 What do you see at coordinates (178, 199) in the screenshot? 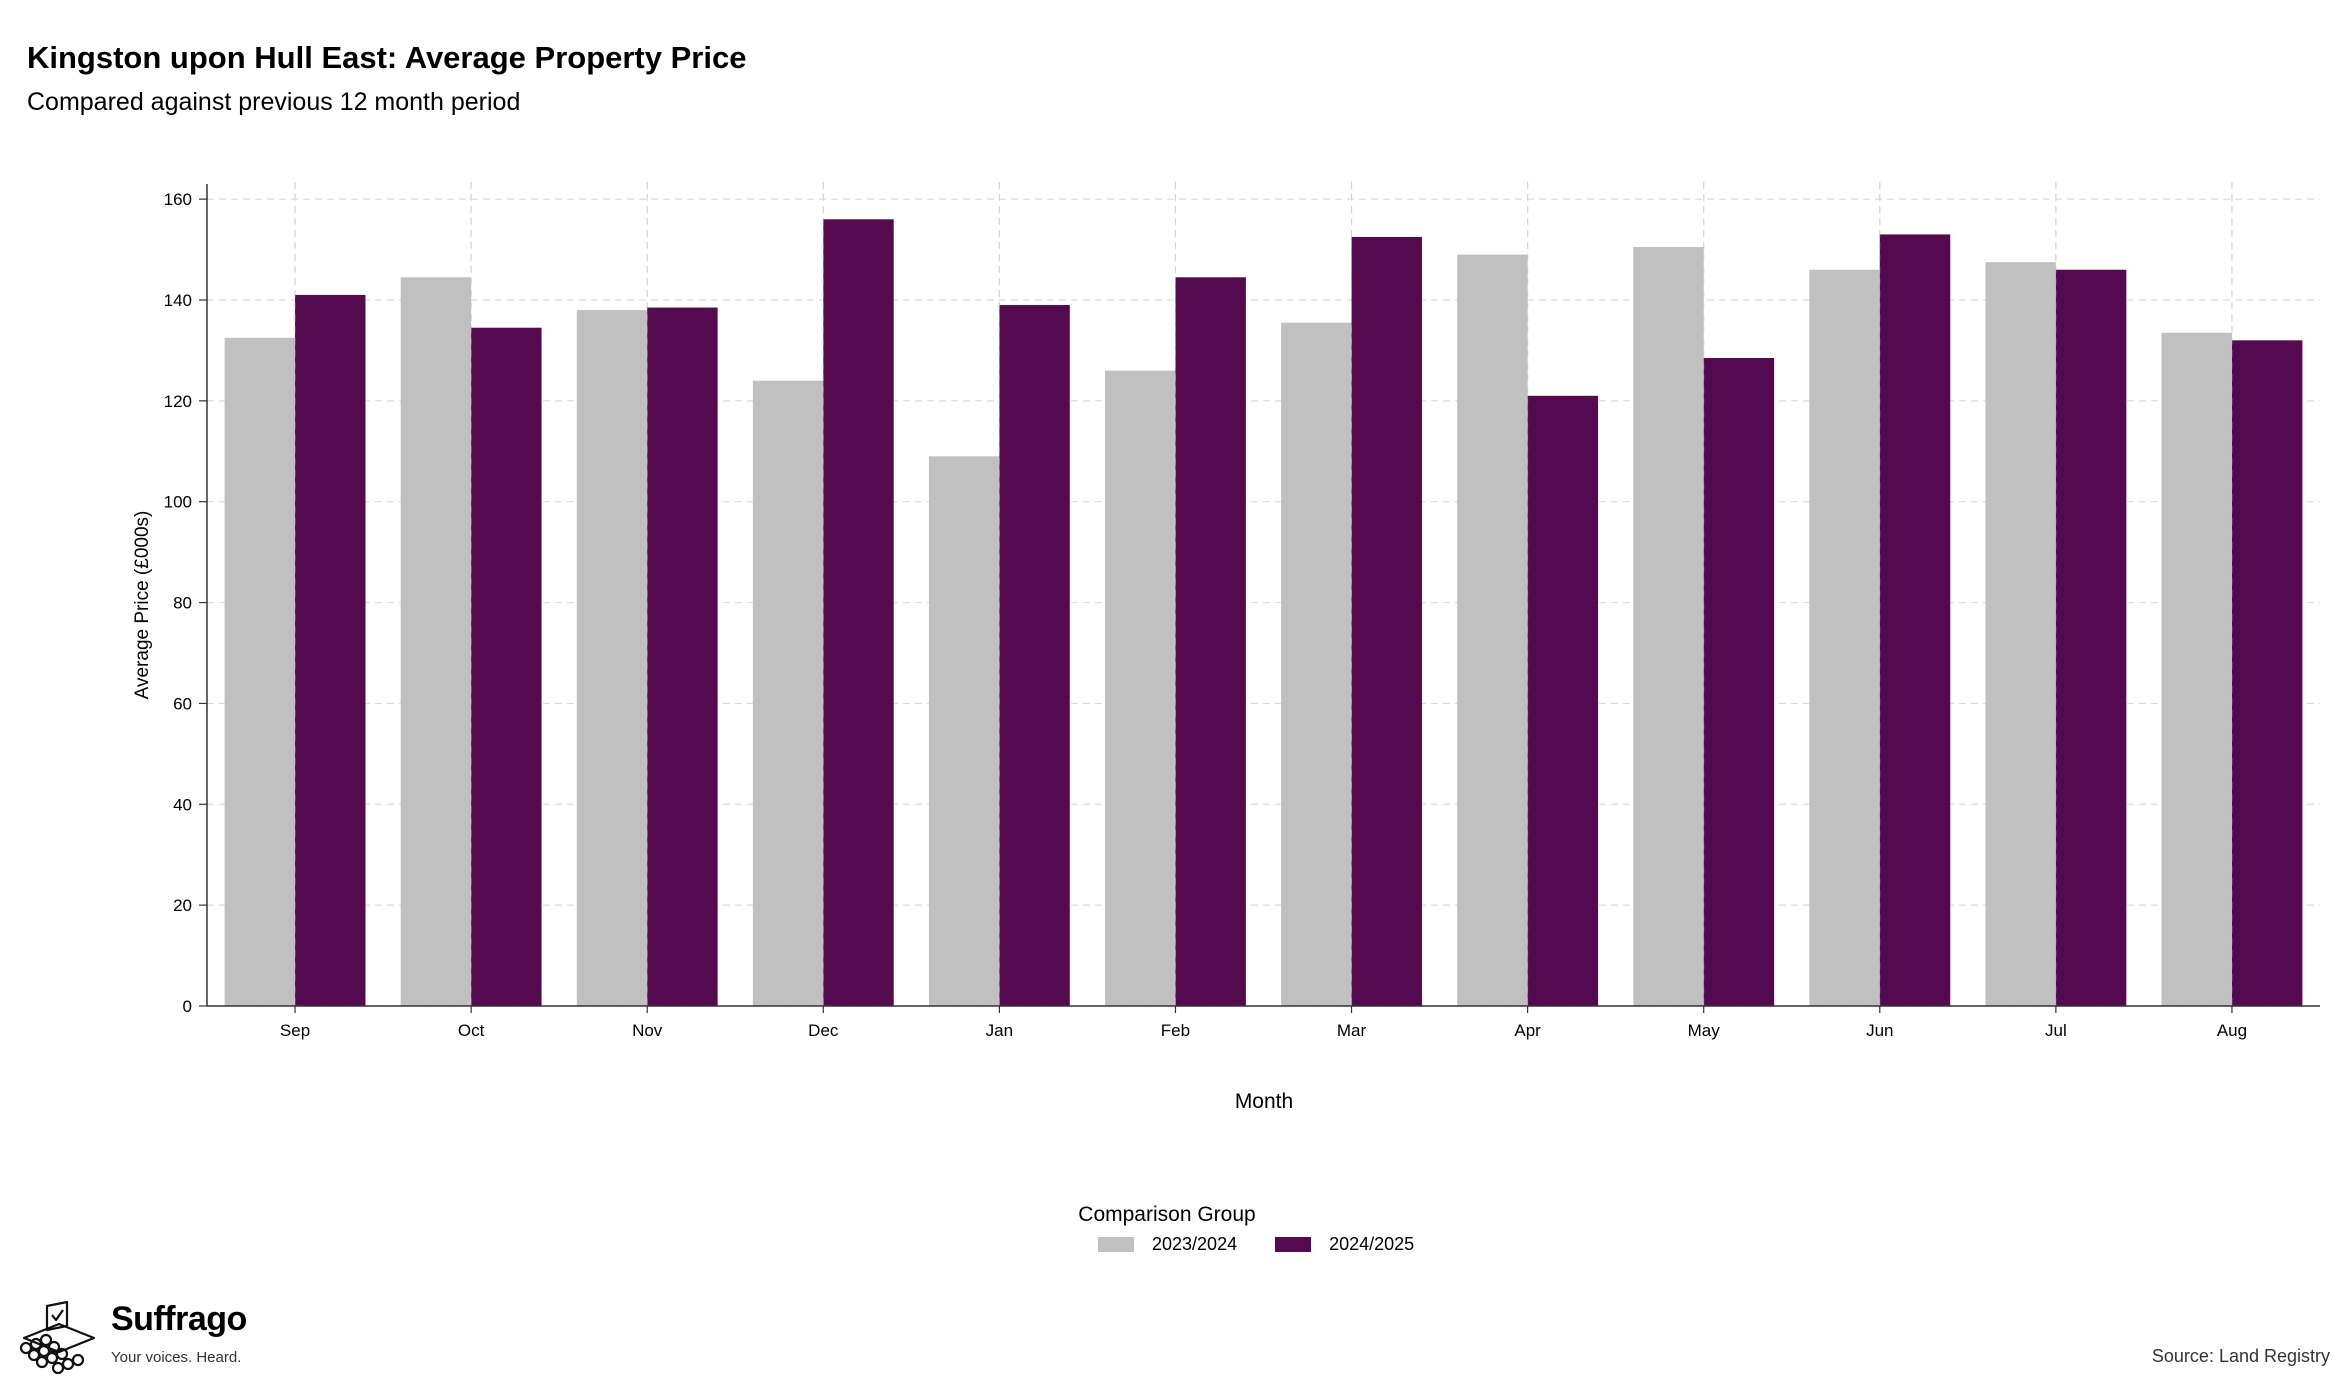
I see `y-tick-label: 160` at bounding box center [178, 199].